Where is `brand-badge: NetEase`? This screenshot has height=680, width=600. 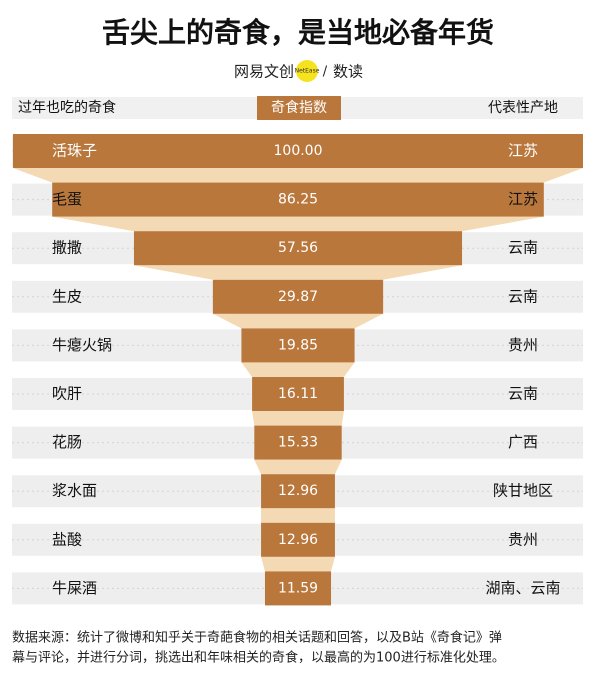
brand-badge: NetEase is located at coordinates (307, 71).